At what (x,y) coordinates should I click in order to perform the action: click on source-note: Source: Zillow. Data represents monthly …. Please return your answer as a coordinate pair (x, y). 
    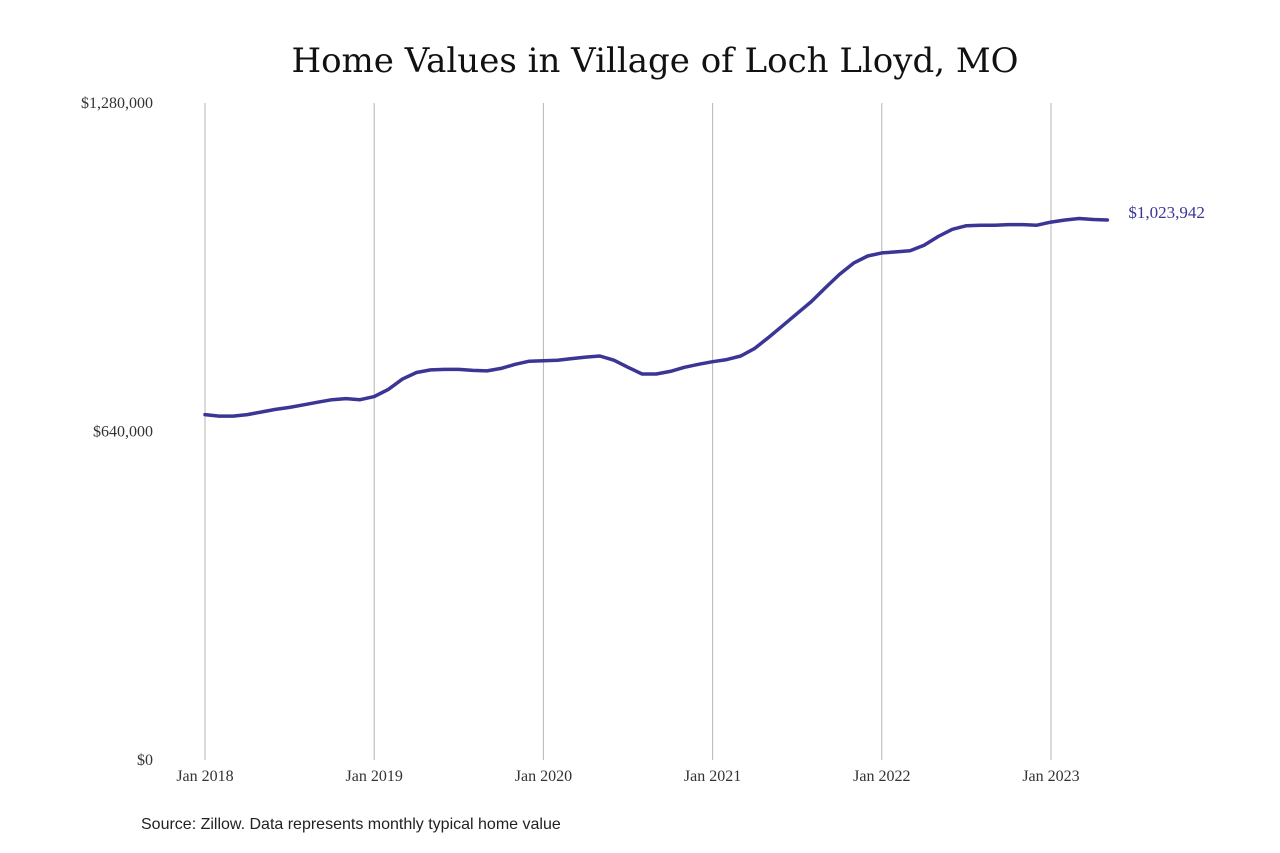
    Looking at the image, I should click on (351, 824).